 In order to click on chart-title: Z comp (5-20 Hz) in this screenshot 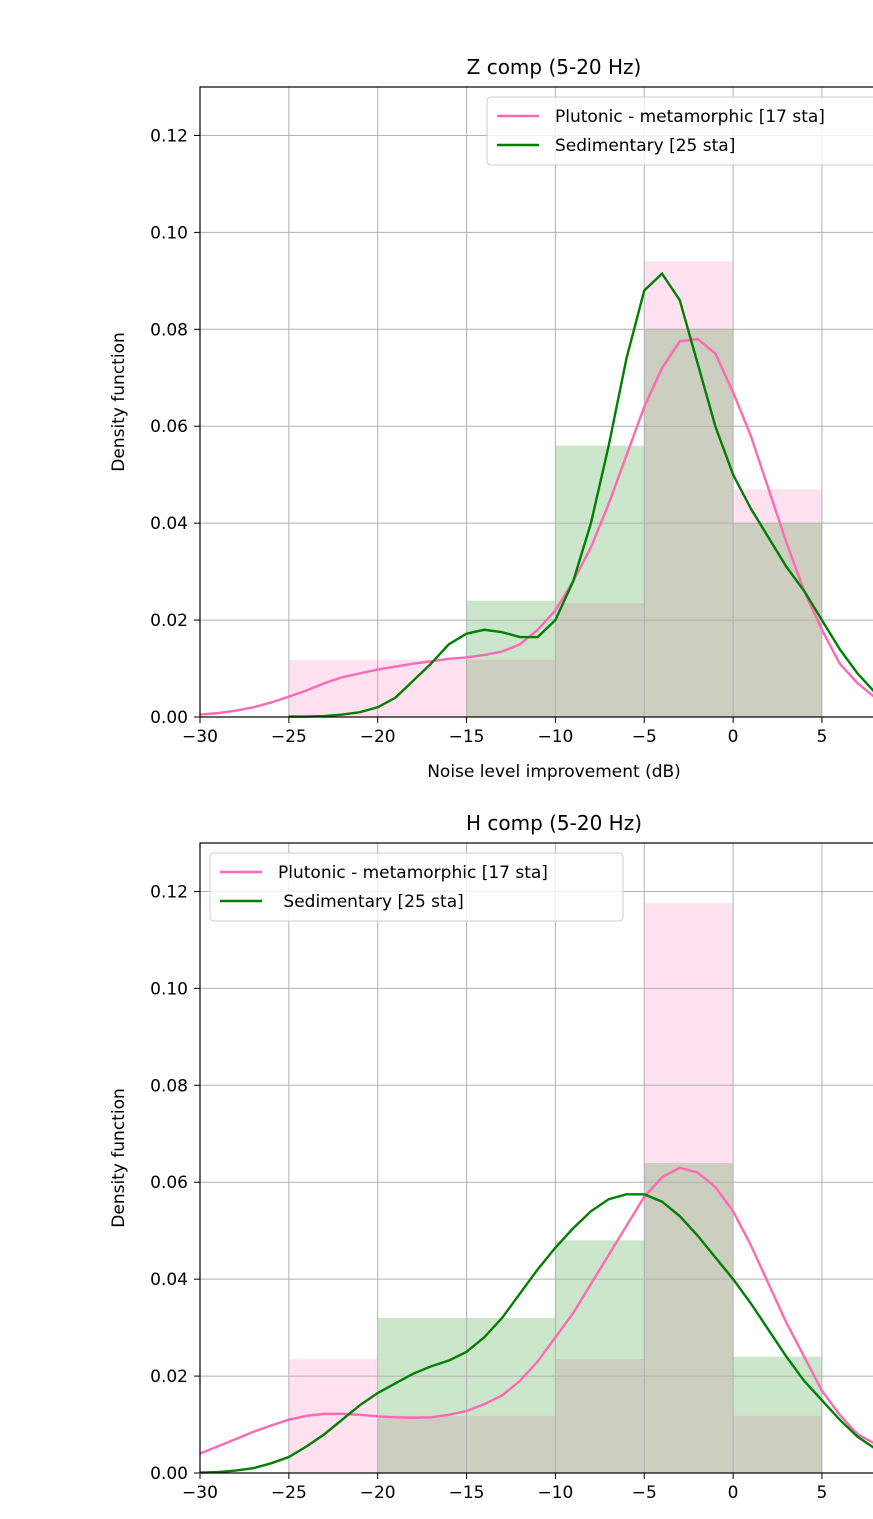, I will do `click(554, 67)`.